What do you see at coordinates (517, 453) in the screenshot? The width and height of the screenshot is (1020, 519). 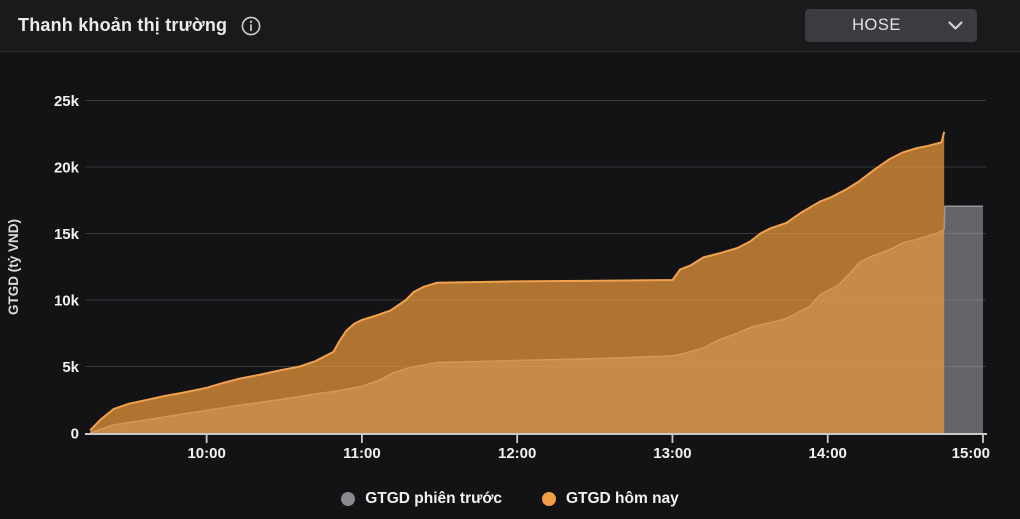 I see `x-tick-label: 12:00` at bounding box center [517, 453].